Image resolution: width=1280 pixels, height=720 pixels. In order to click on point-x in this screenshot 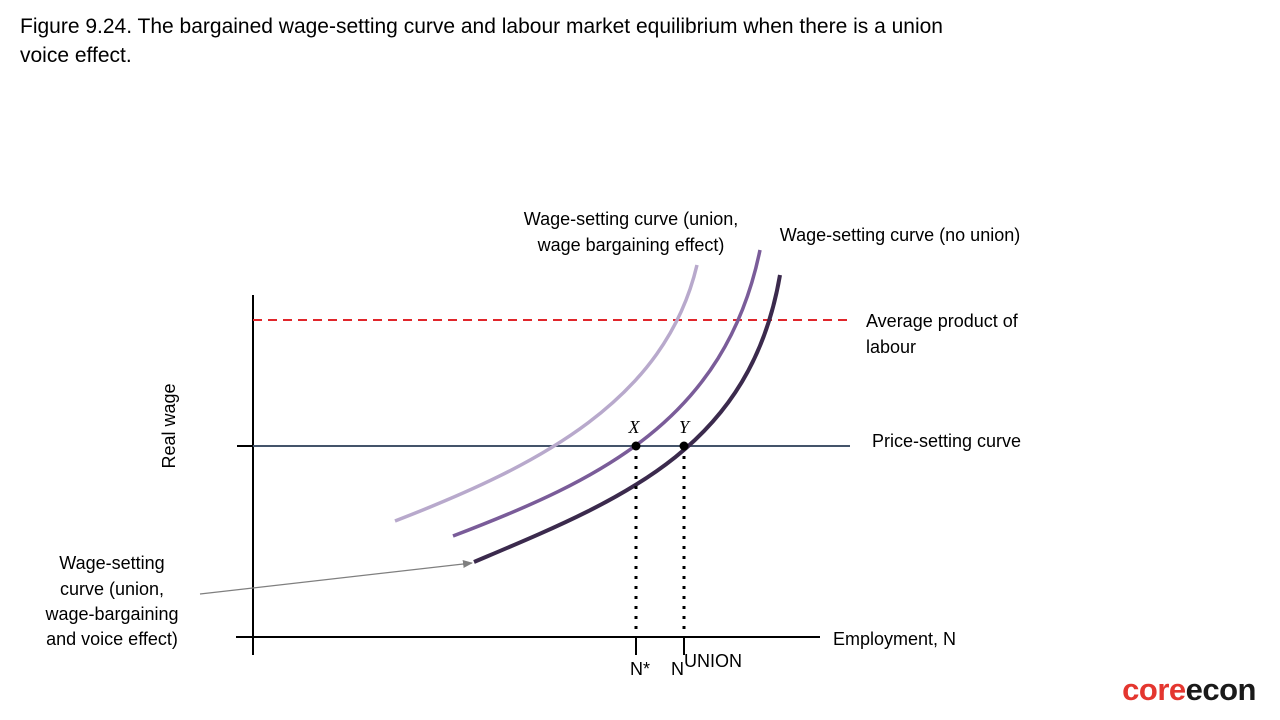, I will do `click(636, 446)`.